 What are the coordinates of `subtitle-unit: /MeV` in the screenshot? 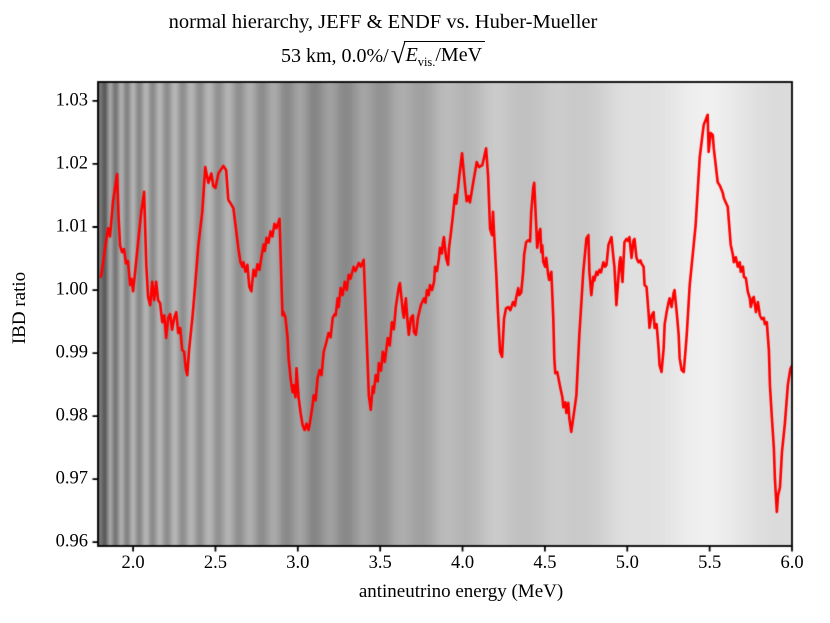 It's located at (459, 55).